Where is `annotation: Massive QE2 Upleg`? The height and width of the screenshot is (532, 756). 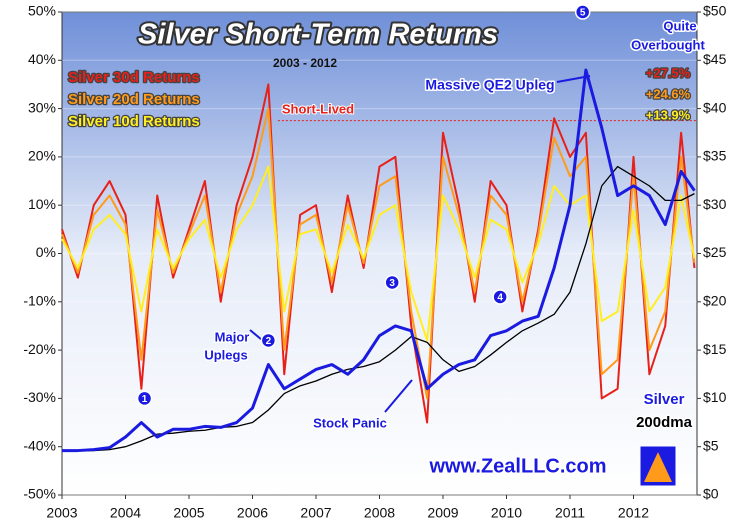
annotation: Massive QE2 Upleg is located at coordinates (489, 85).